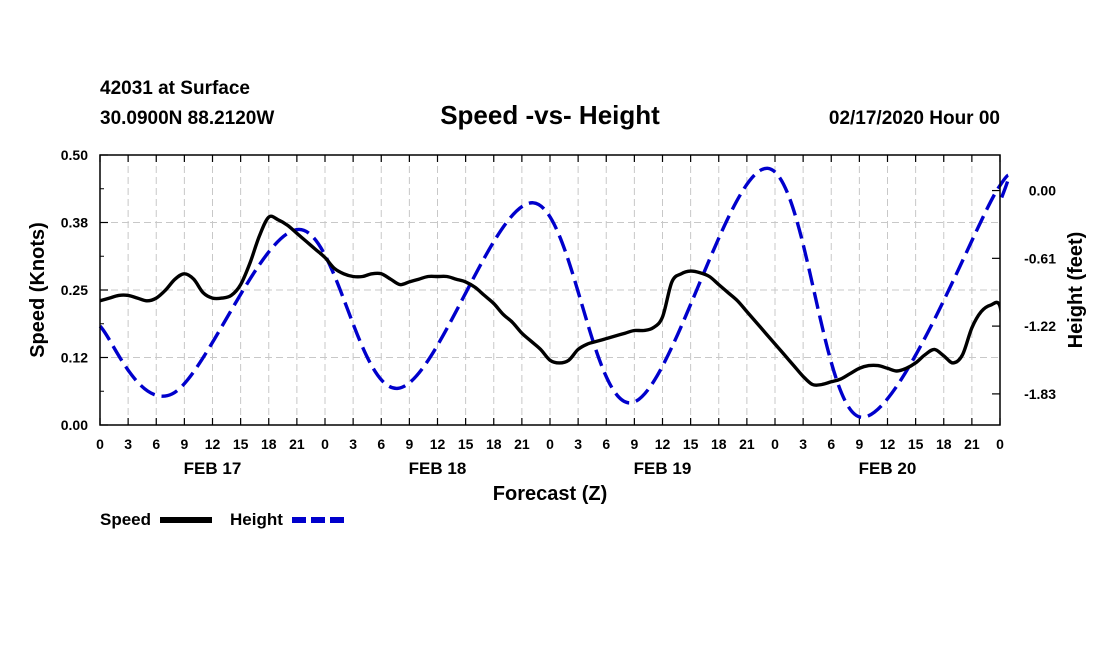 The width and height of the screenshot is (1100, 655). Describe the element at coordinates (74, 425) in the screenshot. I see `y-tick-label: 0.00` at that location.